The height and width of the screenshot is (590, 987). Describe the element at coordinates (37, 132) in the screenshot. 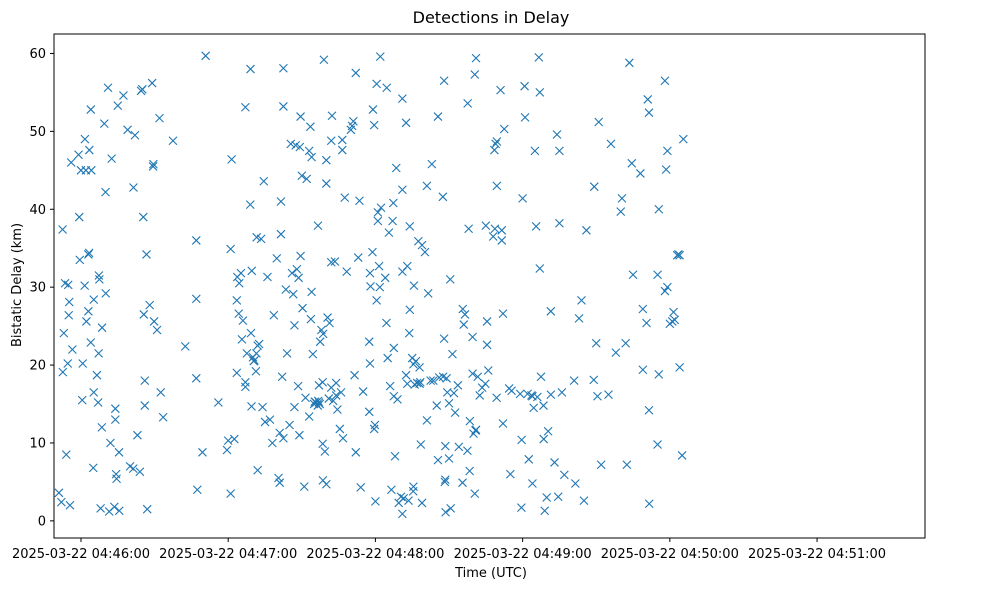

I see `y-tick-label: 50` at that location.